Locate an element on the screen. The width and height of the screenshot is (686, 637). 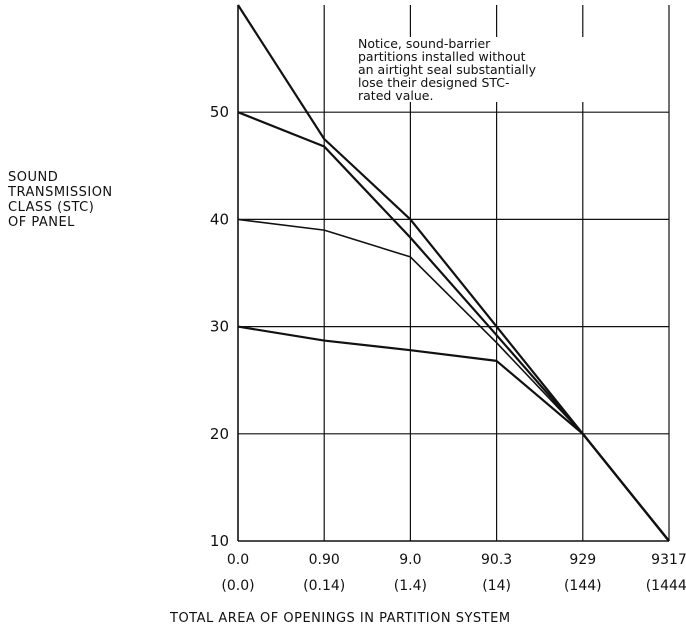
y-axis-label-line: CLASS (STC) is located at coordinates (51, 207).